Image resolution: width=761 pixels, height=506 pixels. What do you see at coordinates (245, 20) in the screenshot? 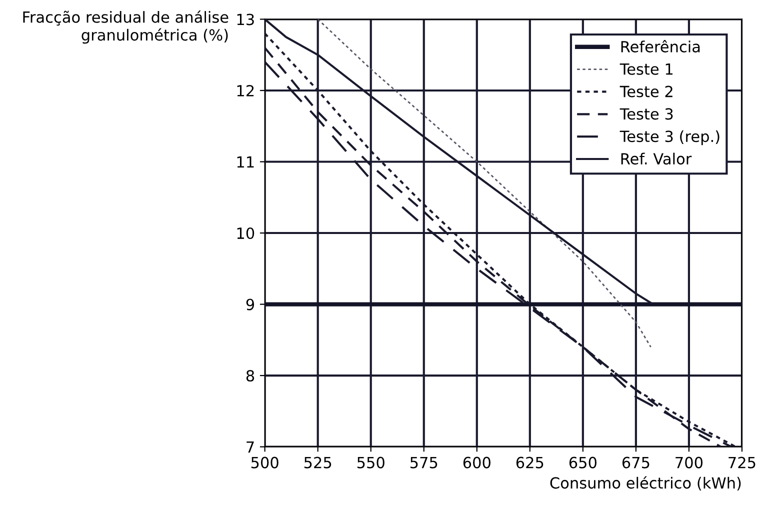
I see `y-tick-label: 13` at bounding box center [245, 20].